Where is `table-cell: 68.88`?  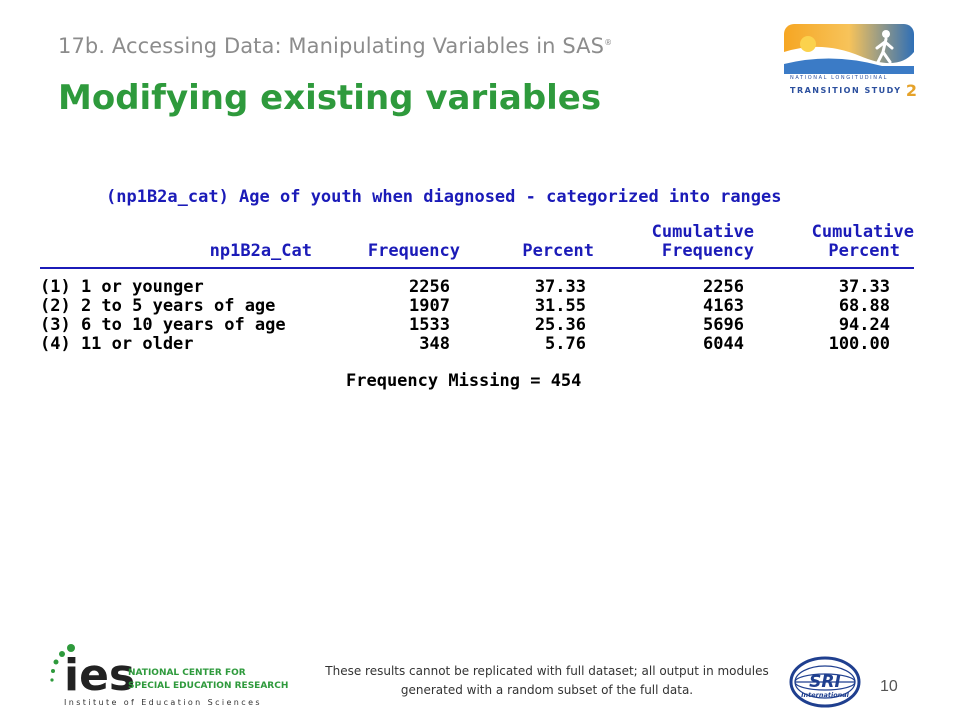
table-cell: 68.88 is located at coordinates (864, 306).